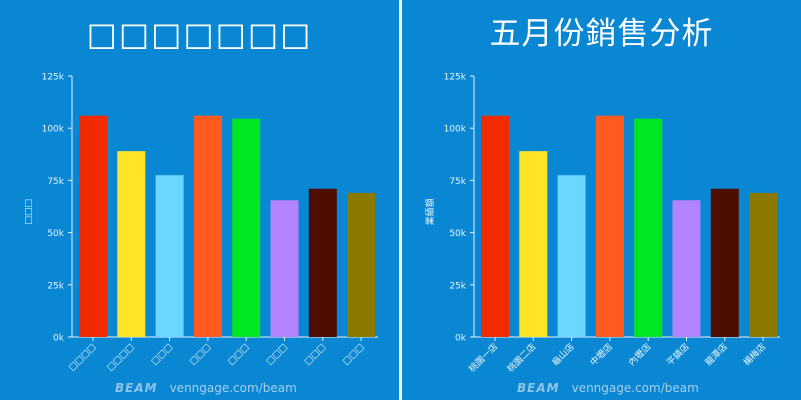  Describe the element at coordinates (755, 355) in the screenshot. I see `x-tick-label: 楊梅店` at that location.